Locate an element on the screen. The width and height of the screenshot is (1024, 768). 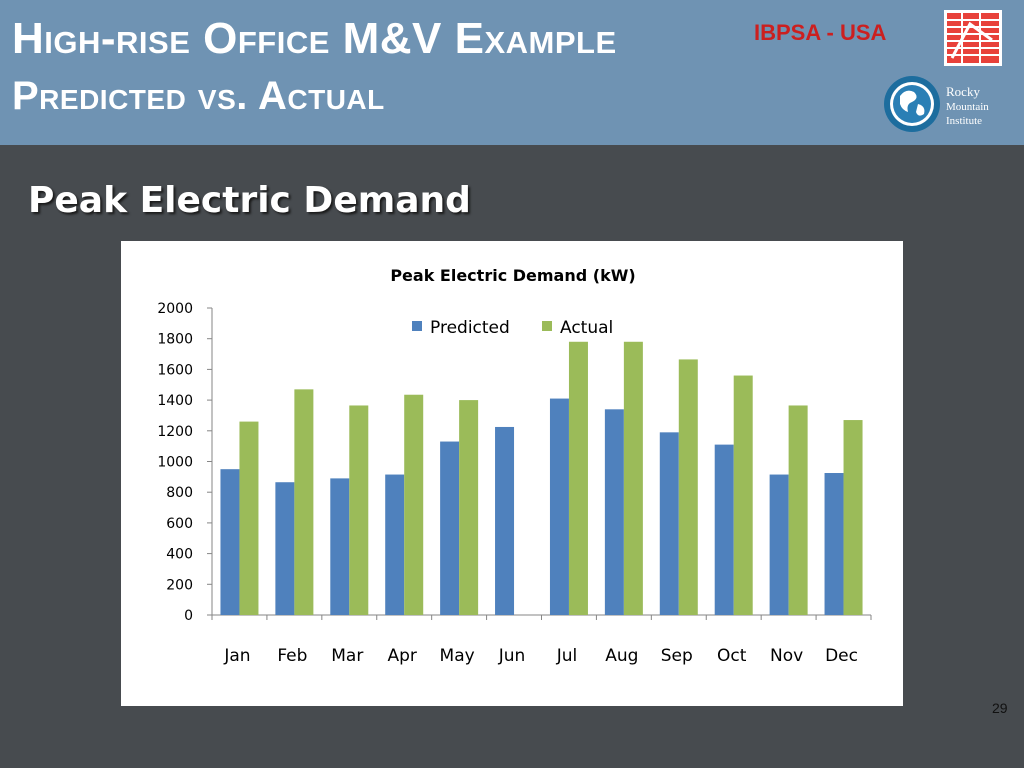
bar-predicted-jul is located at coordinates (559, 506).